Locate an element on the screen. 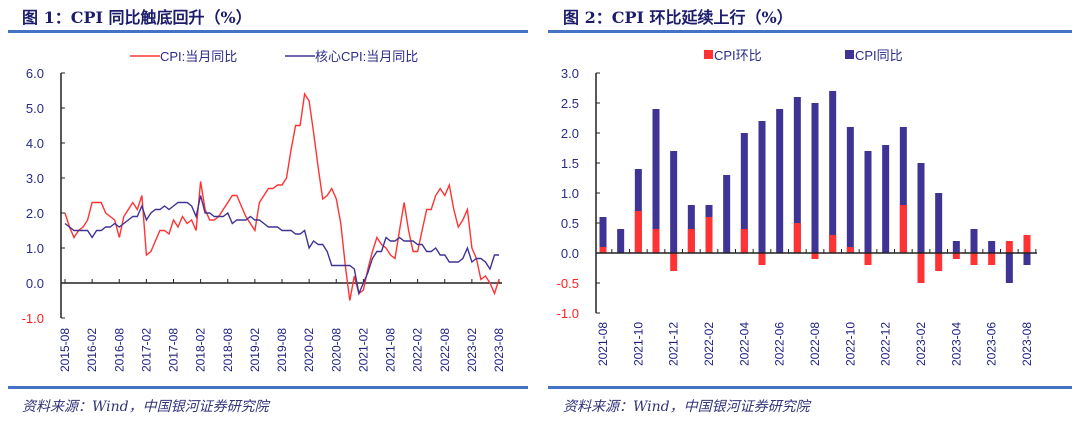  figure1-top-rule is located at coordinates (268, 31).